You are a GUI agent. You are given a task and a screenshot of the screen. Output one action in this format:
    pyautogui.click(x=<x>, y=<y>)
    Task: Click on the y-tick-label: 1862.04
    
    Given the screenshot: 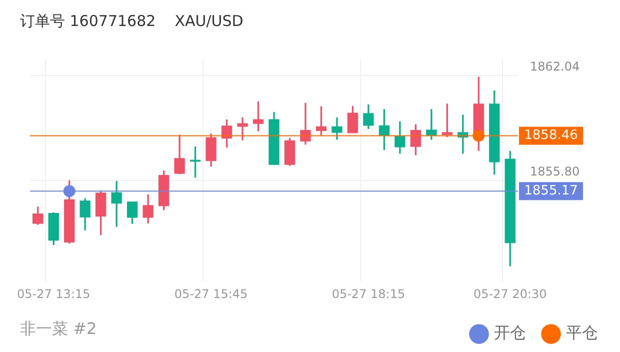 What is the action you would take?
    pyautogui.click(x=555, y=67)
    